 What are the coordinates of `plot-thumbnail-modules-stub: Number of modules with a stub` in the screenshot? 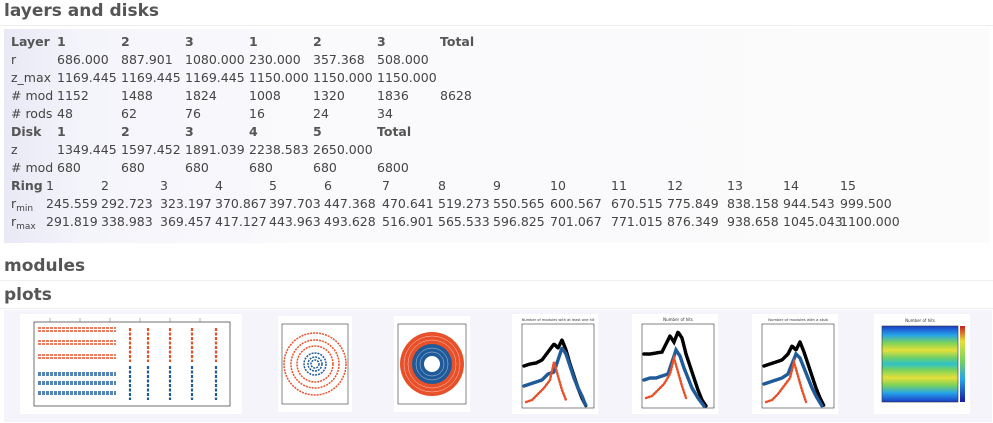 It's located at (795, 364).